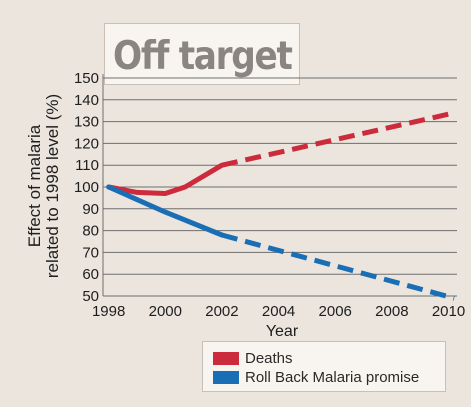 This screenshot has height=407, width=471. What do you see at coordinates (324, 366) in the screenshot?
I see `legend: Deaths Roll Back Malaria promise` at bounding box center [324, 366].